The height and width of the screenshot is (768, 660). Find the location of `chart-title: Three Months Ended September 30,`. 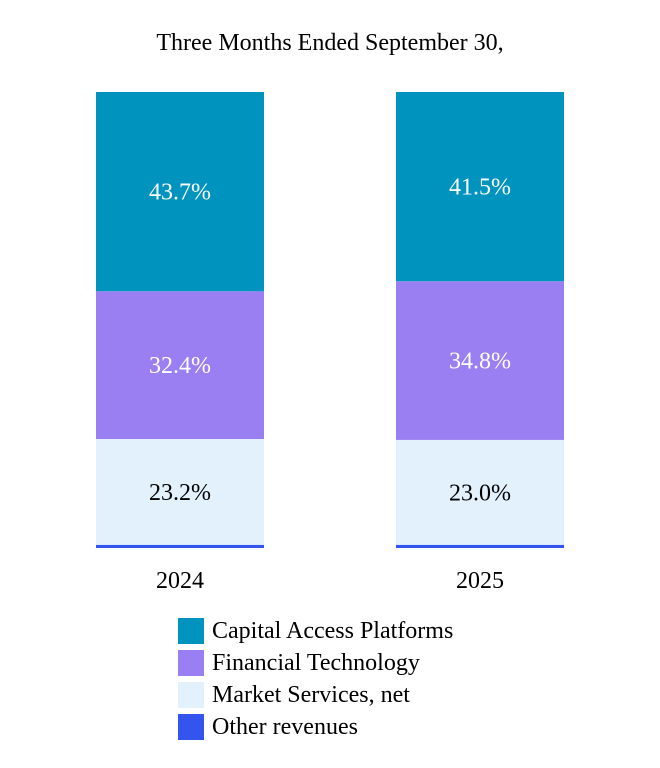

chart-title: Three Months Ended September 30, is located at coordinates (329, 43).